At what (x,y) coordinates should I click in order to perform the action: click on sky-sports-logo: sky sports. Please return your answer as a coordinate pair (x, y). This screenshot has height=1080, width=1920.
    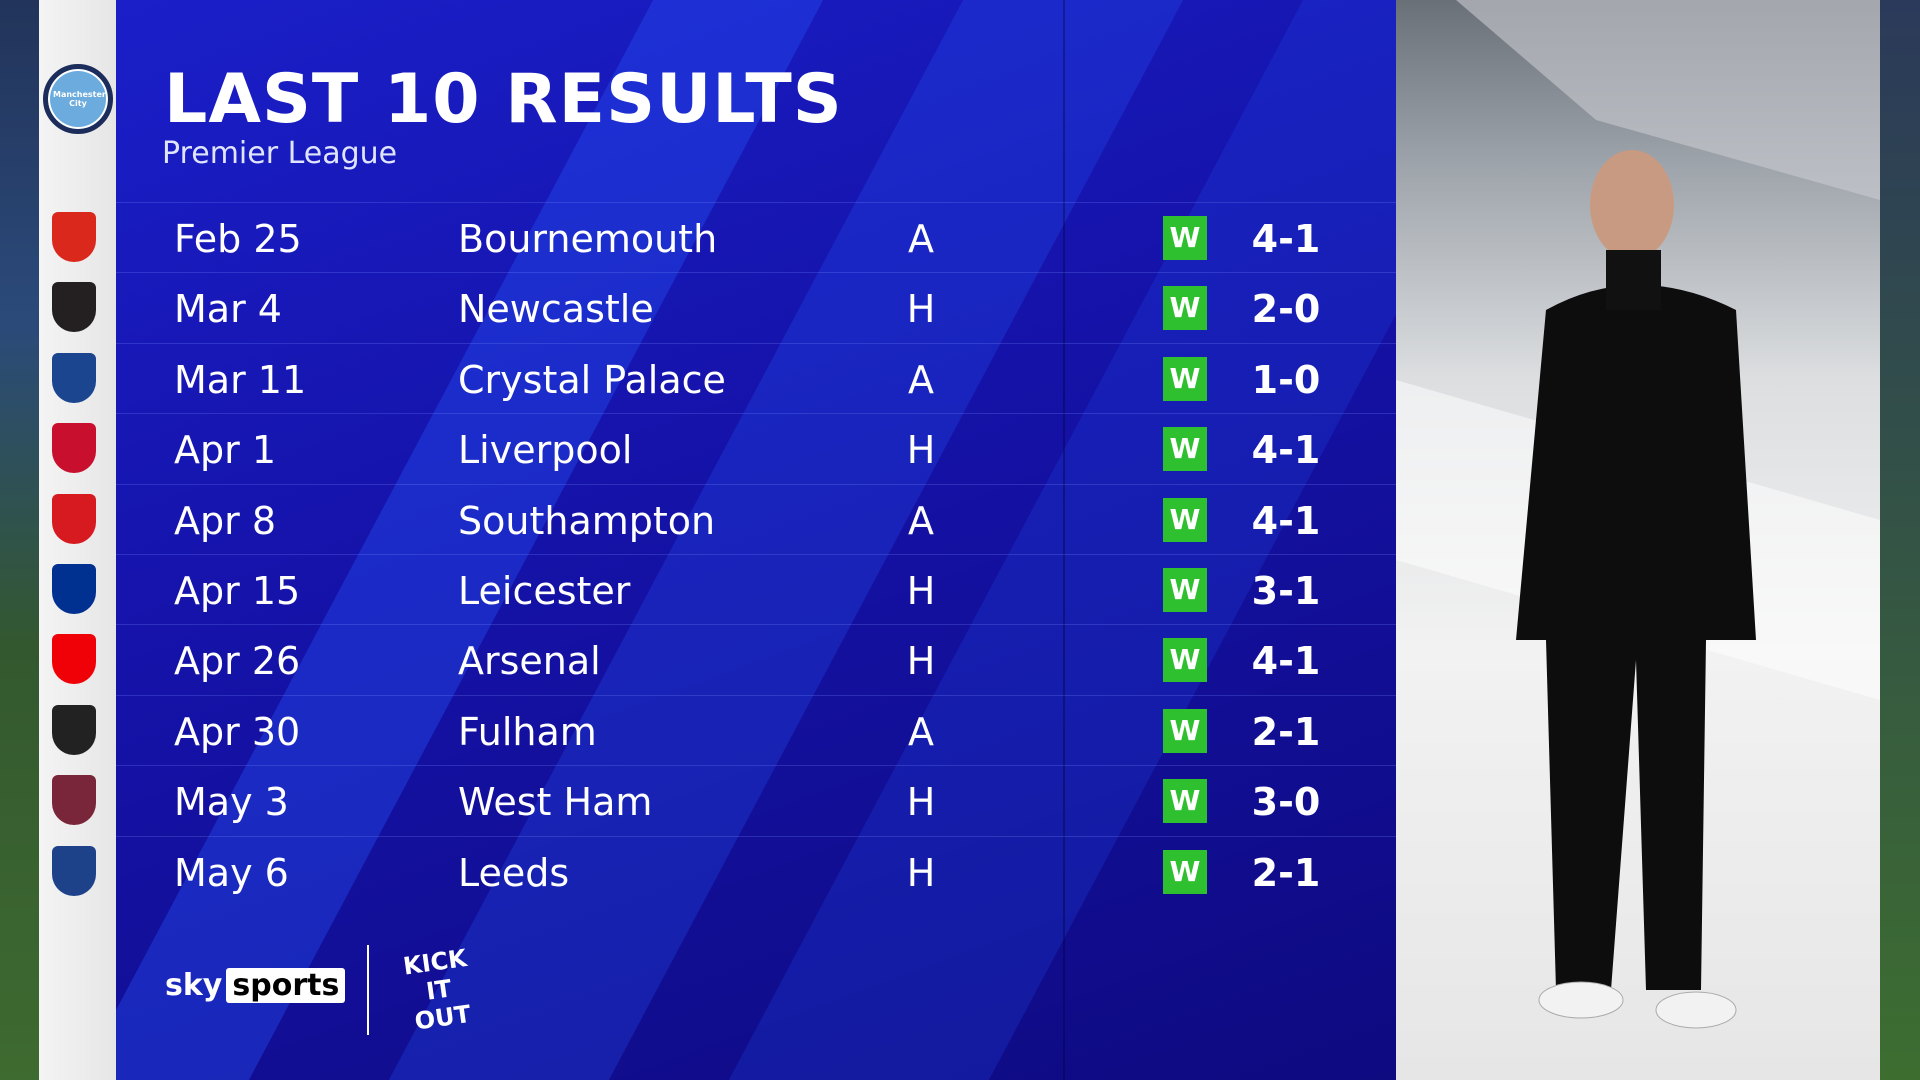
    Looking at the image, I should click on (255, 985).